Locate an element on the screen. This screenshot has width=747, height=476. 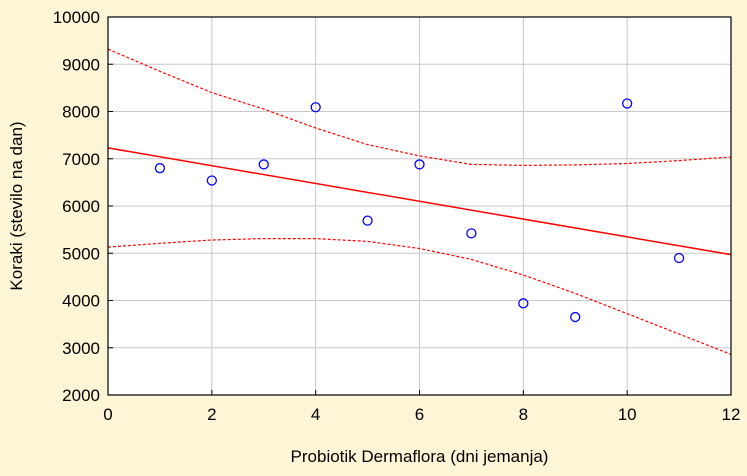
y-tick-label: 9000 is located at coordinates (81, 64).